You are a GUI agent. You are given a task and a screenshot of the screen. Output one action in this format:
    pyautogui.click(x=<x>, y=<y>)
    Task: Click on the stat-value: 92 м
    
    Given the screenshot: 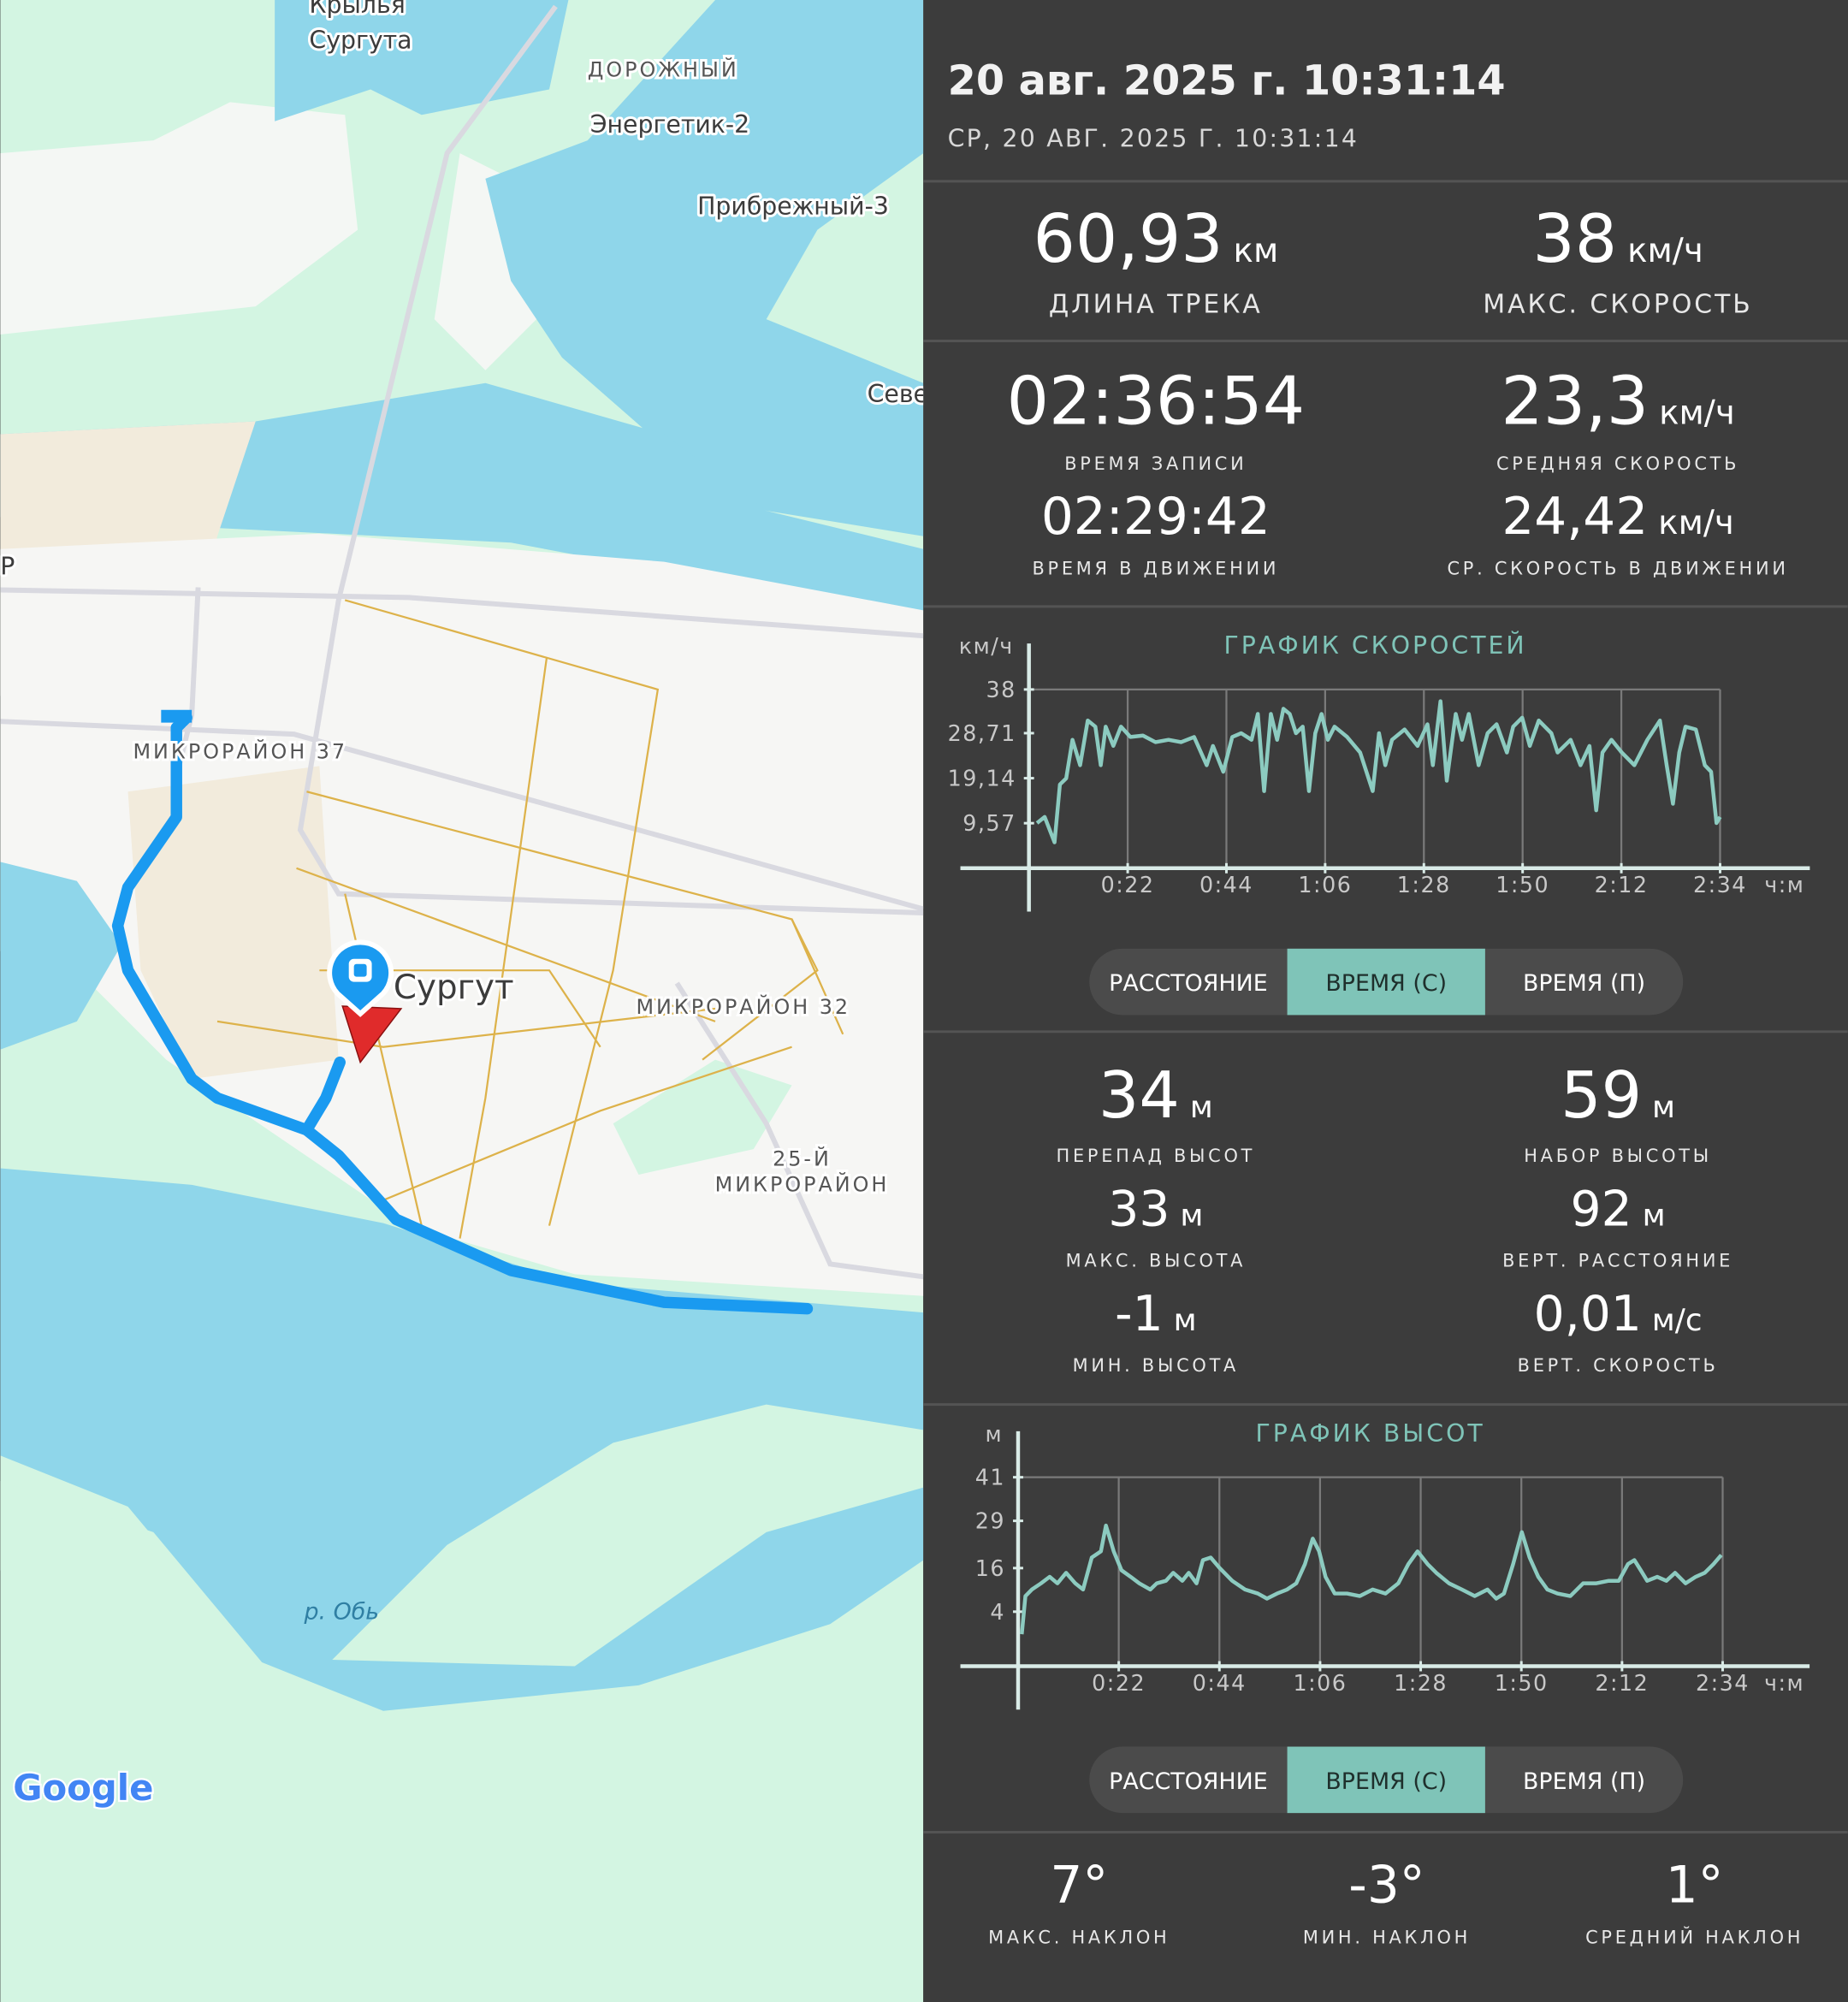 What is the action you would take?
    pyautogui.click(x=1618, y=1210)
    